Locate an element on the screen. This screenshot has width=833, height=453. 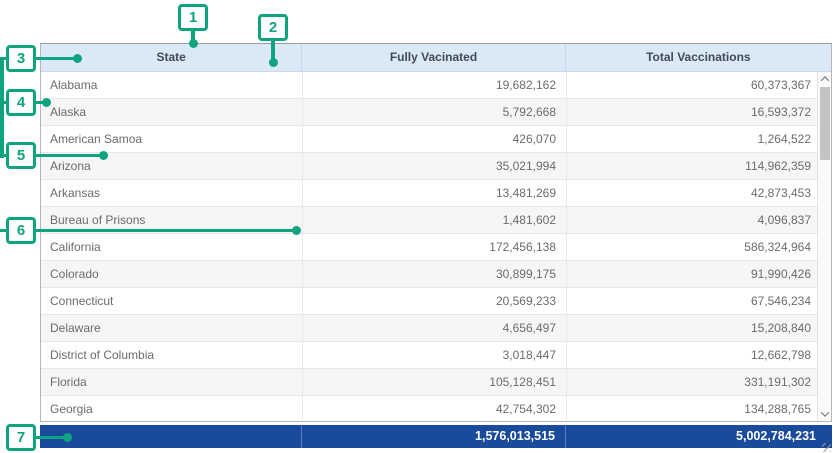
cell-fully-vaccinated: 19,682,162 is located at coordinates (435, 85).